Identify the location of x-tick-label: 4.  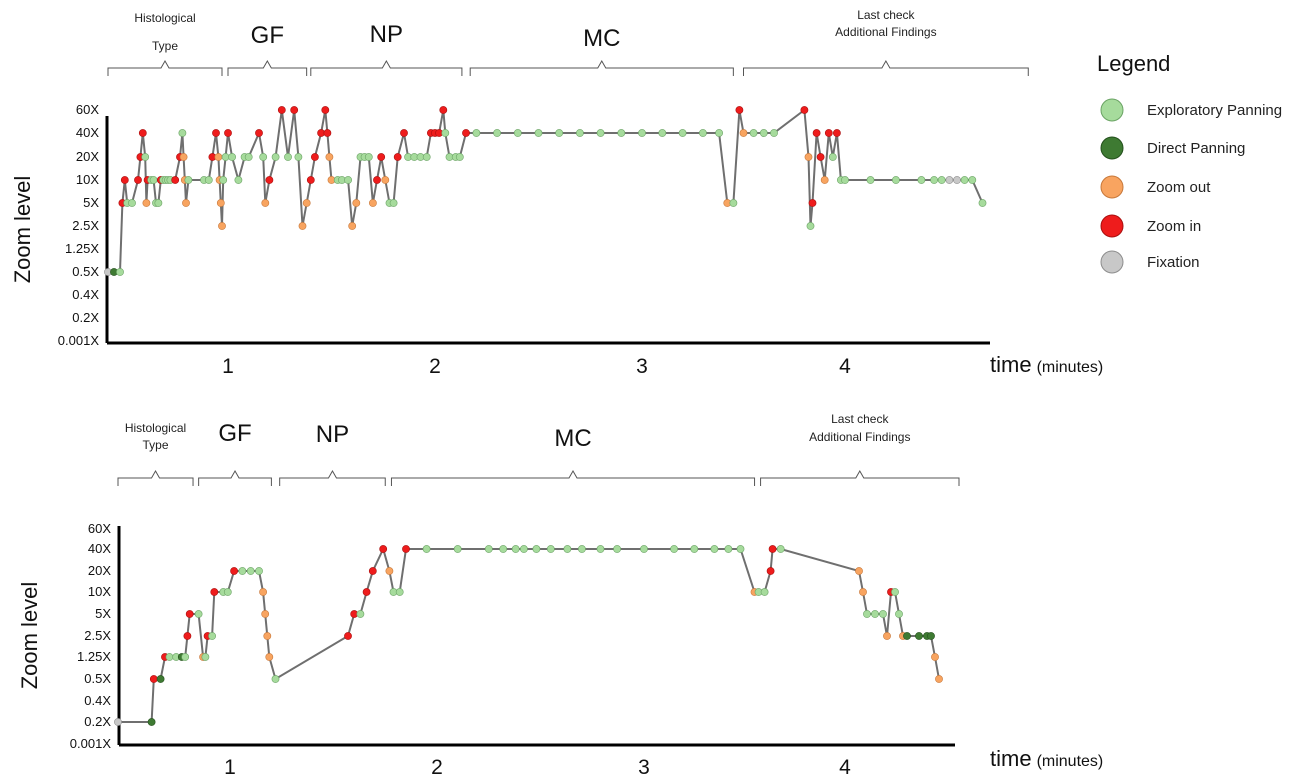
(845, 765).